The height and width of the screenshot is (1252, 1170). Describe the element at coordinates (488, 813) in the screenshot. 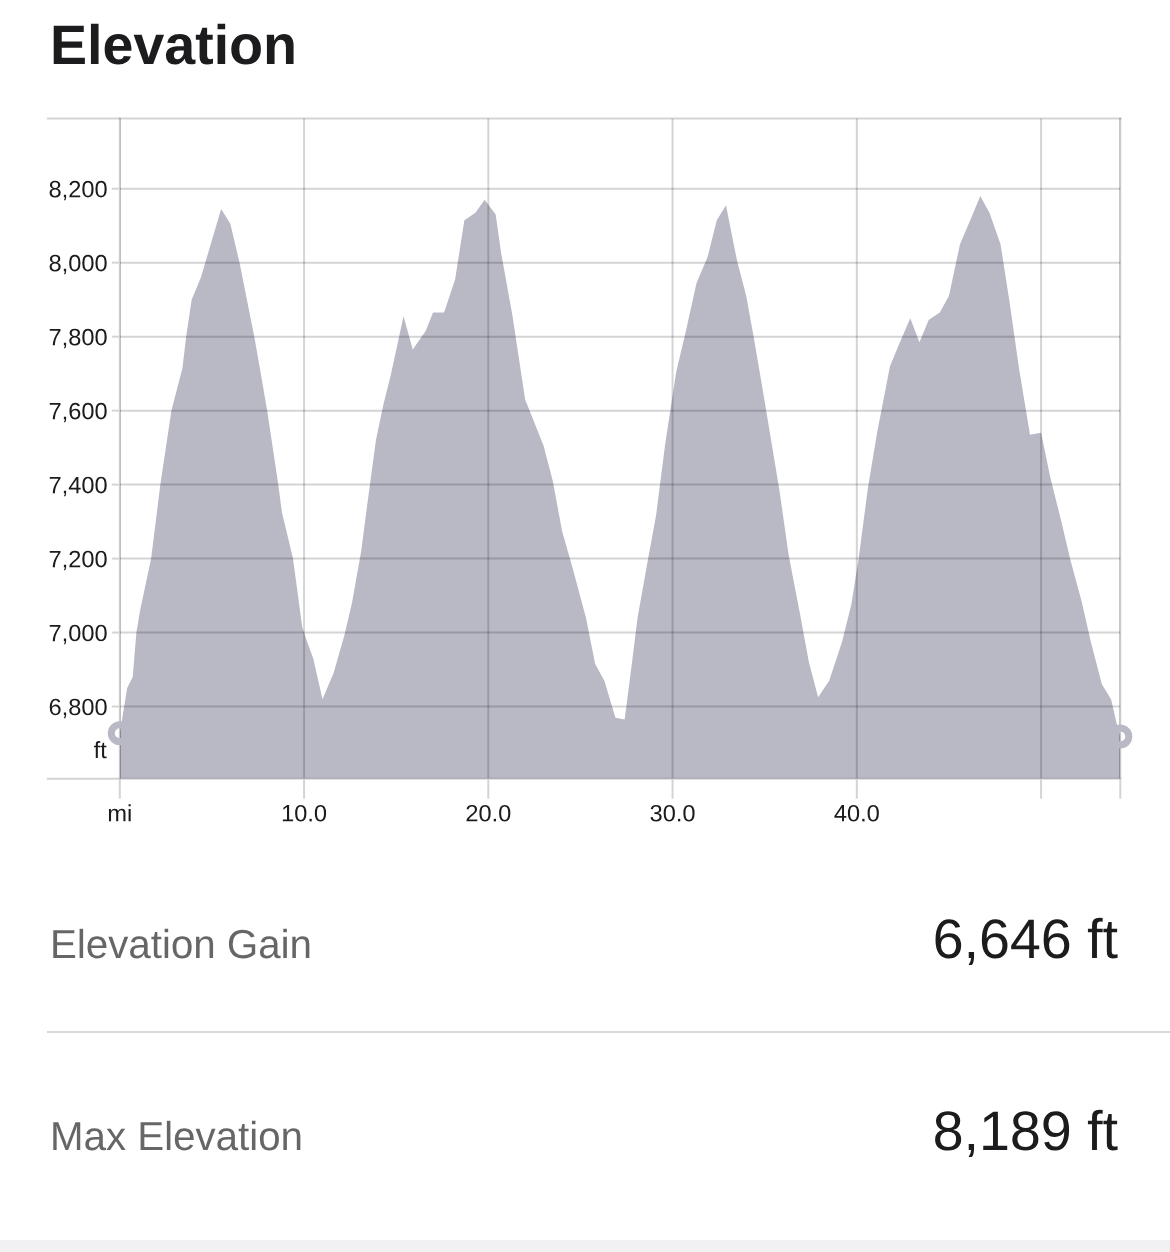

I see `x-tick-label: 20.0` at that location.